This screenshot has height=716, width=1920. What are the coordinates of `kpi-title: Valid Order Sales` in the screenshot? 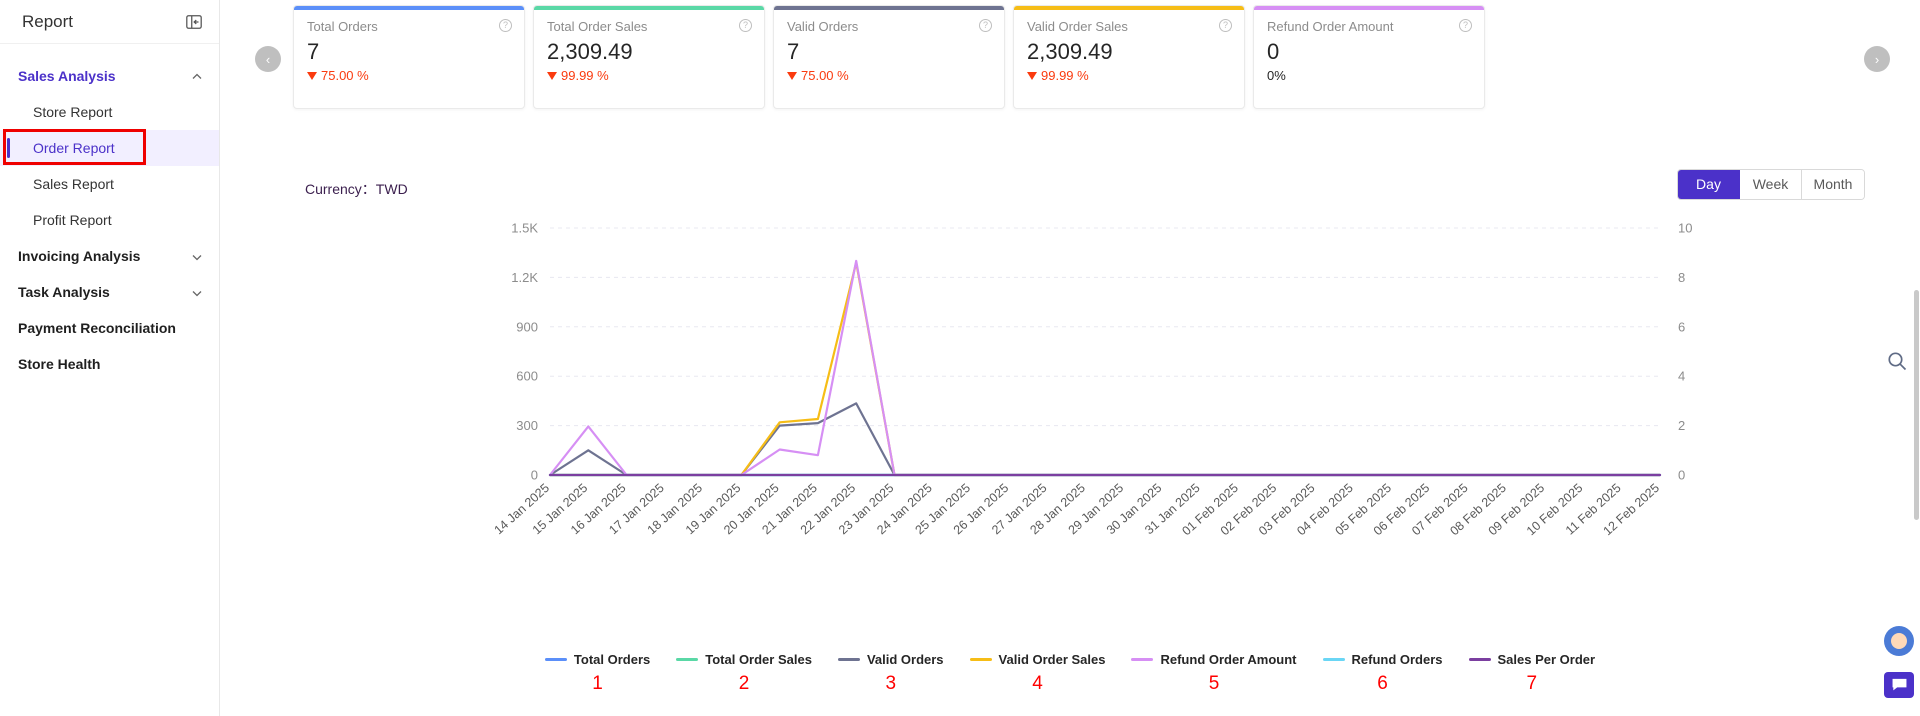 It's located at (1077, 26).